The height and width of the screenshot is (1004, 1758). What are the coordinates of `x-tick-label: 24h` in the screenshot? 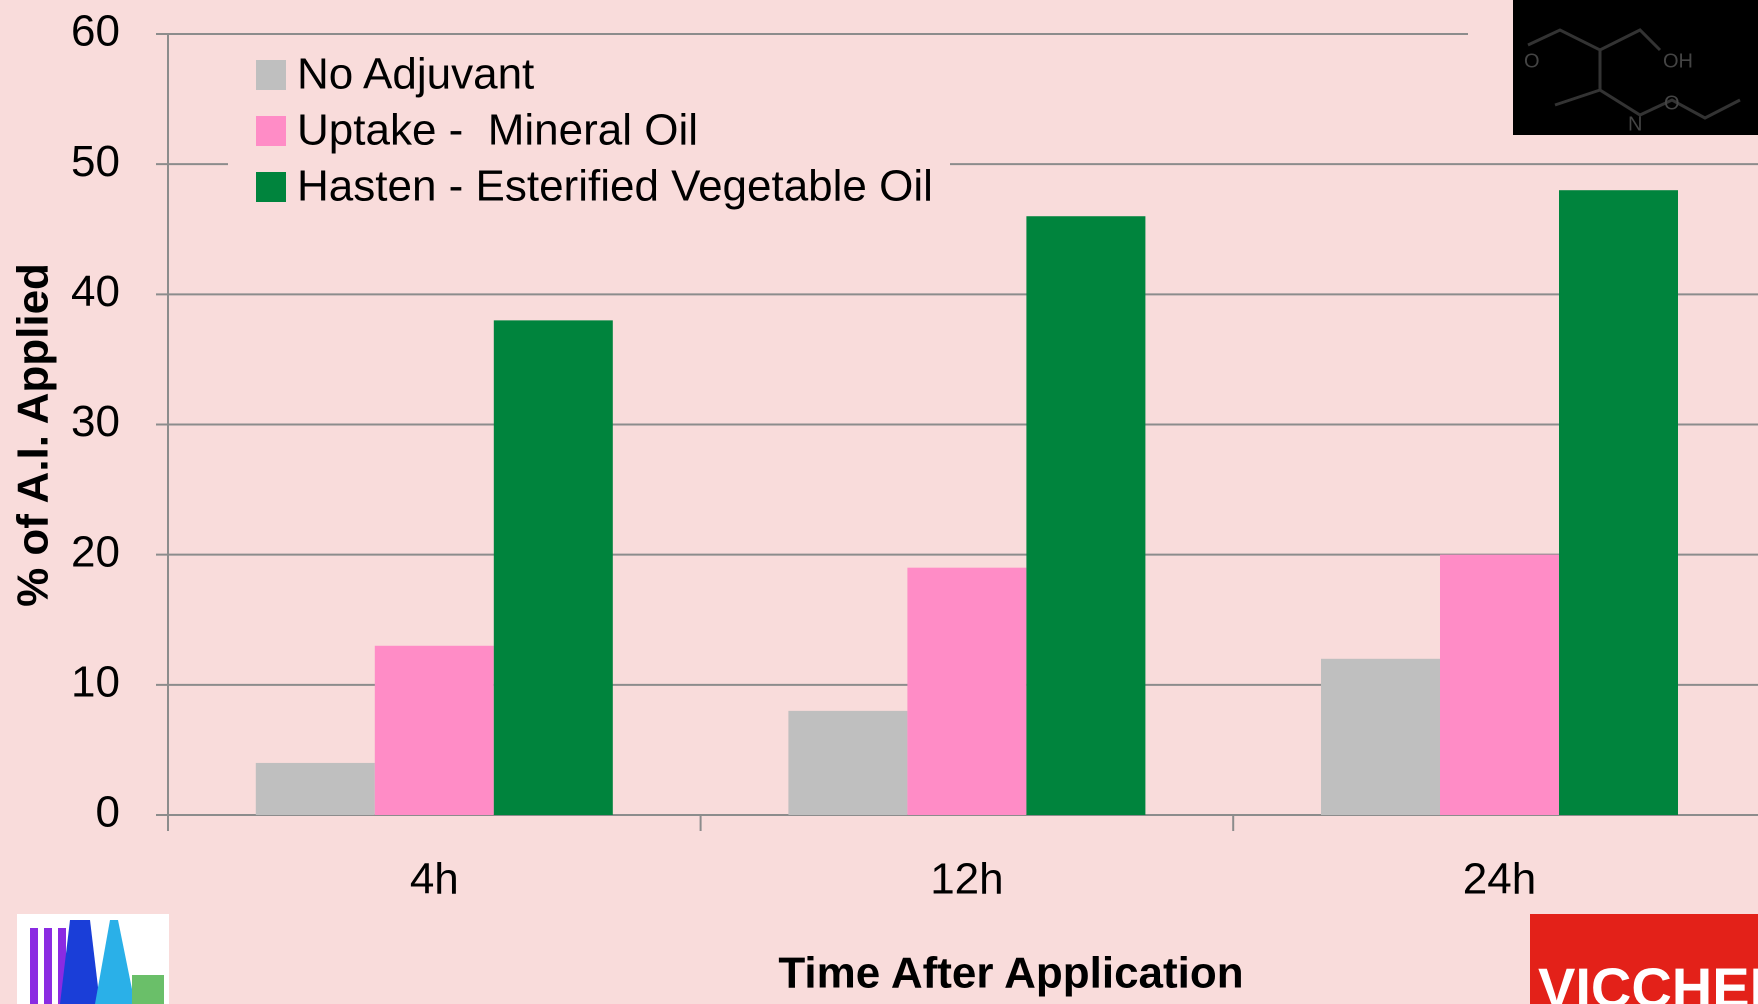 It's located at (1499, 879).